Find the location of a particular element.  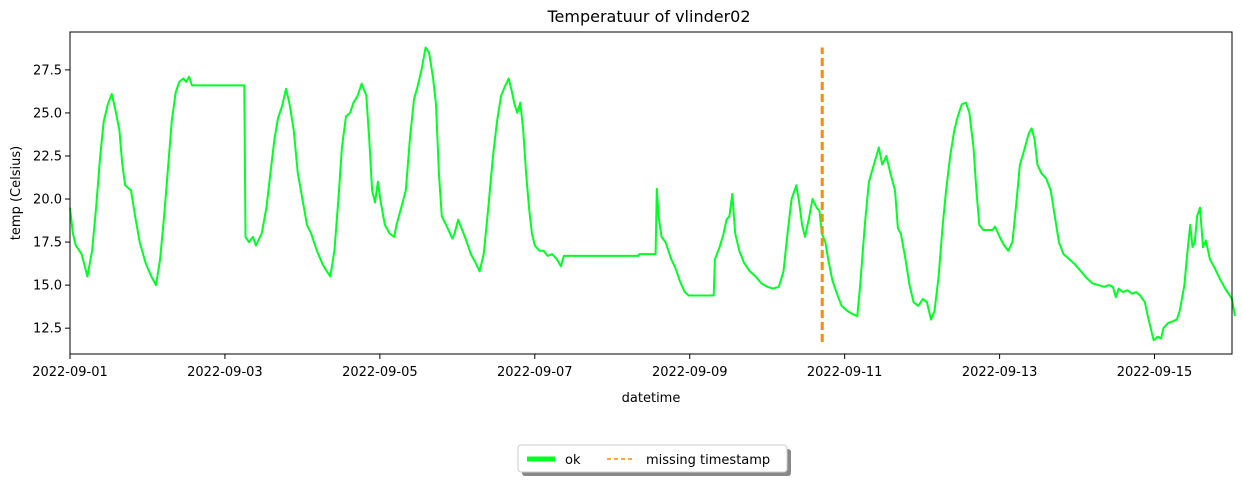

x-tick-label: 2022-09-03 is located at coordinates (225, 372).